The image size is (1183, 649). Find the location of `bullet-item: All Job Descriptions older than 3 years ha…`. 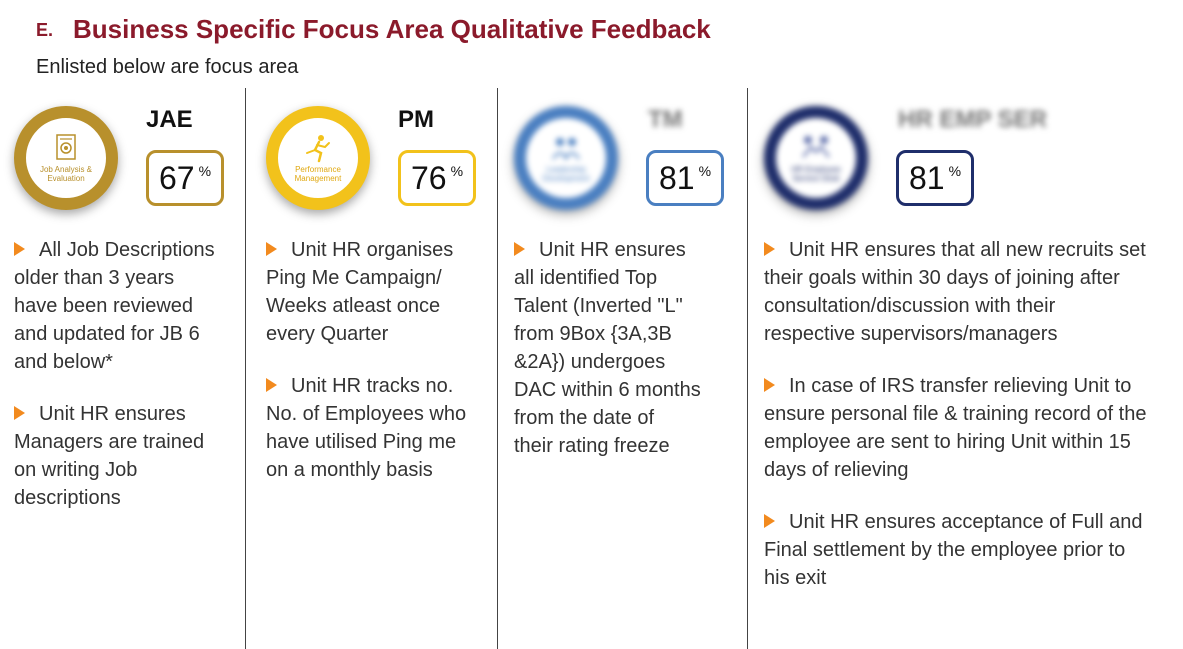

bullet-item: All Job Descriptions older than 3 years ha… is located at coordinates (114, 306).